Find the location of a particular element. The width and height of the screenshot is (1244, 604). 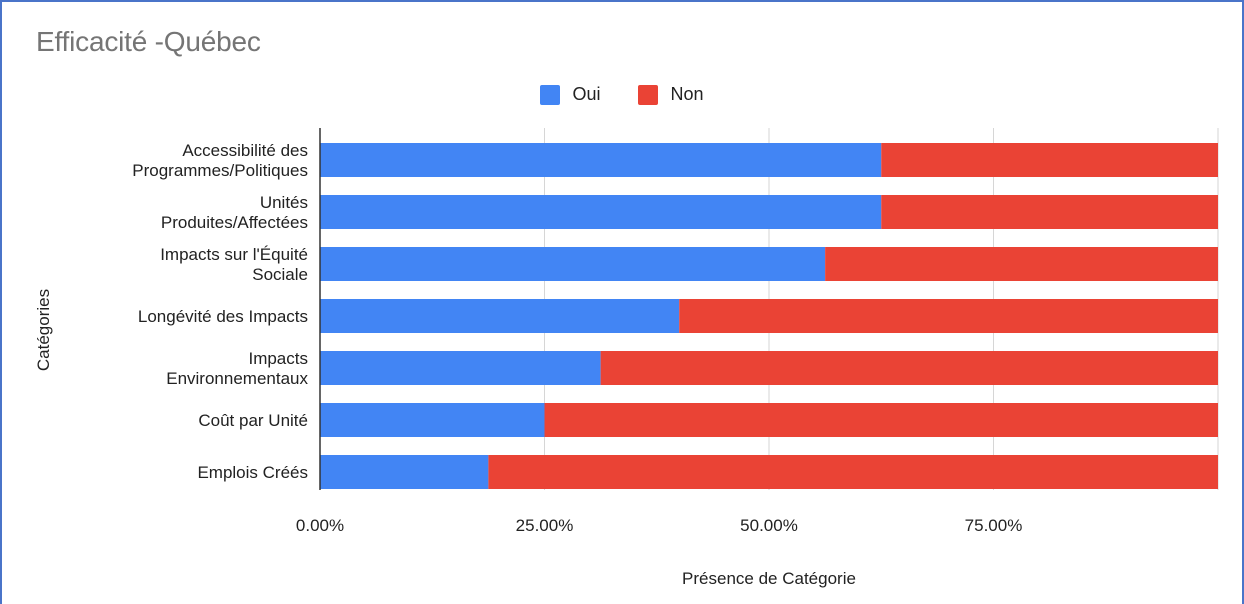

legend-item-non: Non is located at coordinates (671, 94).